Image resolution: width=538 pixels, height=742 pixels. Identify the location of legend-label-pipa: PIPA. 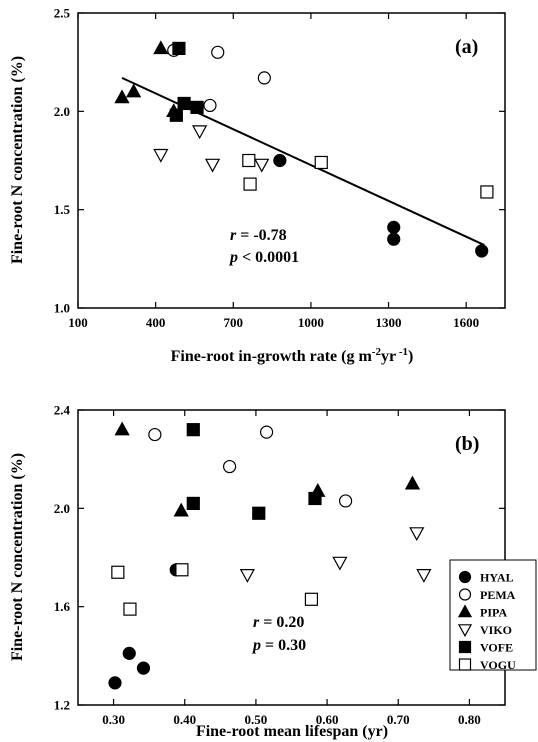
(493, 613).